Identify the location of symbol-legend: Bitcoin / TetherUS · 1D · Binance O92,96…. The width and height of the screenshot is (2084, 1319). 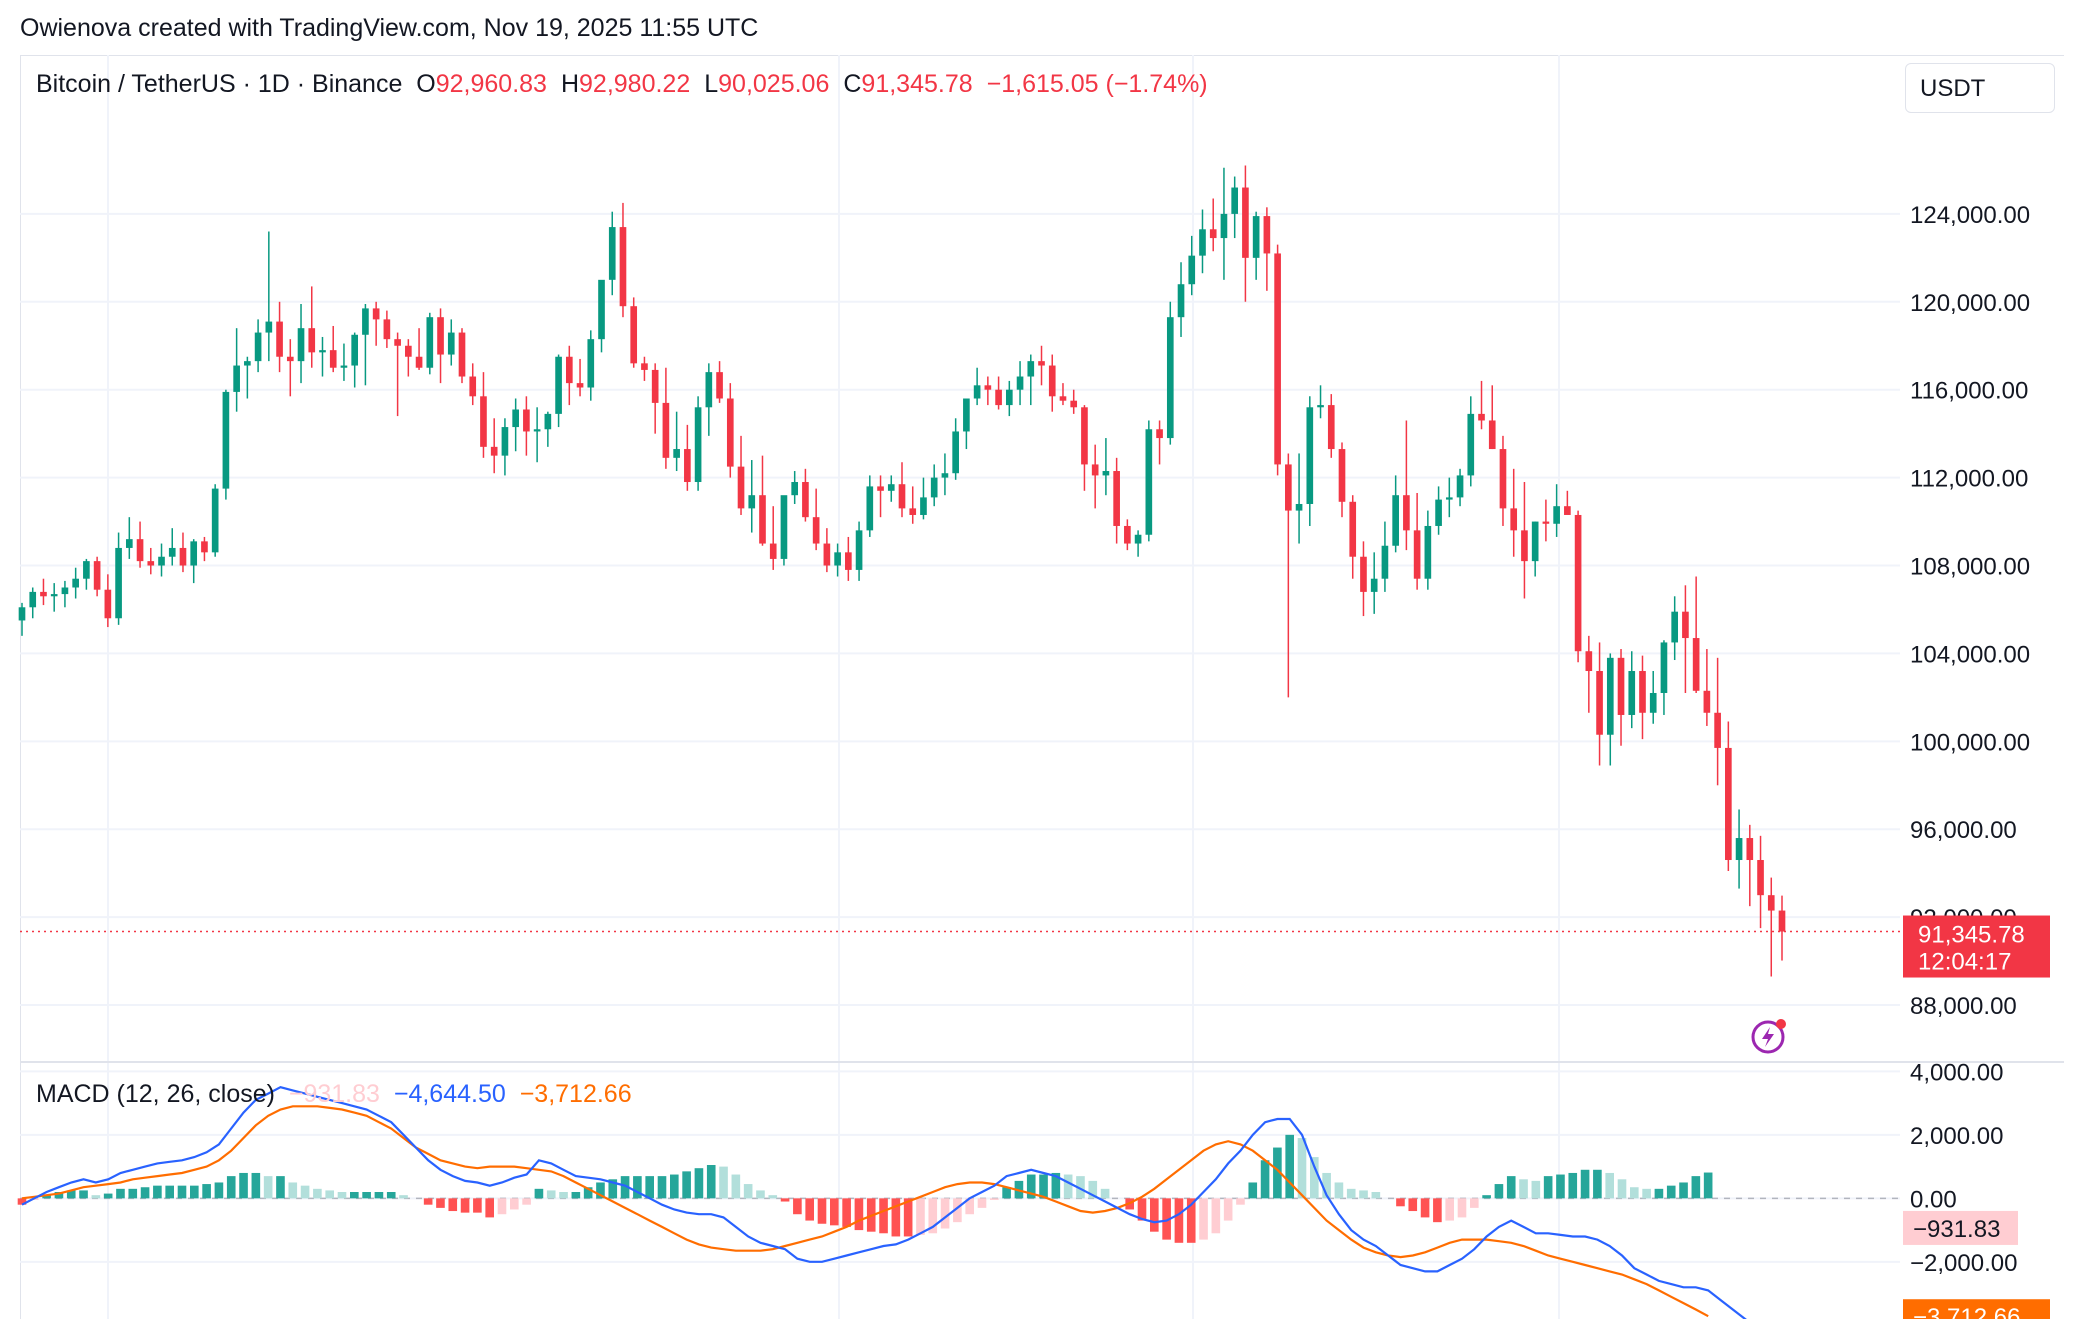
(629, 84).